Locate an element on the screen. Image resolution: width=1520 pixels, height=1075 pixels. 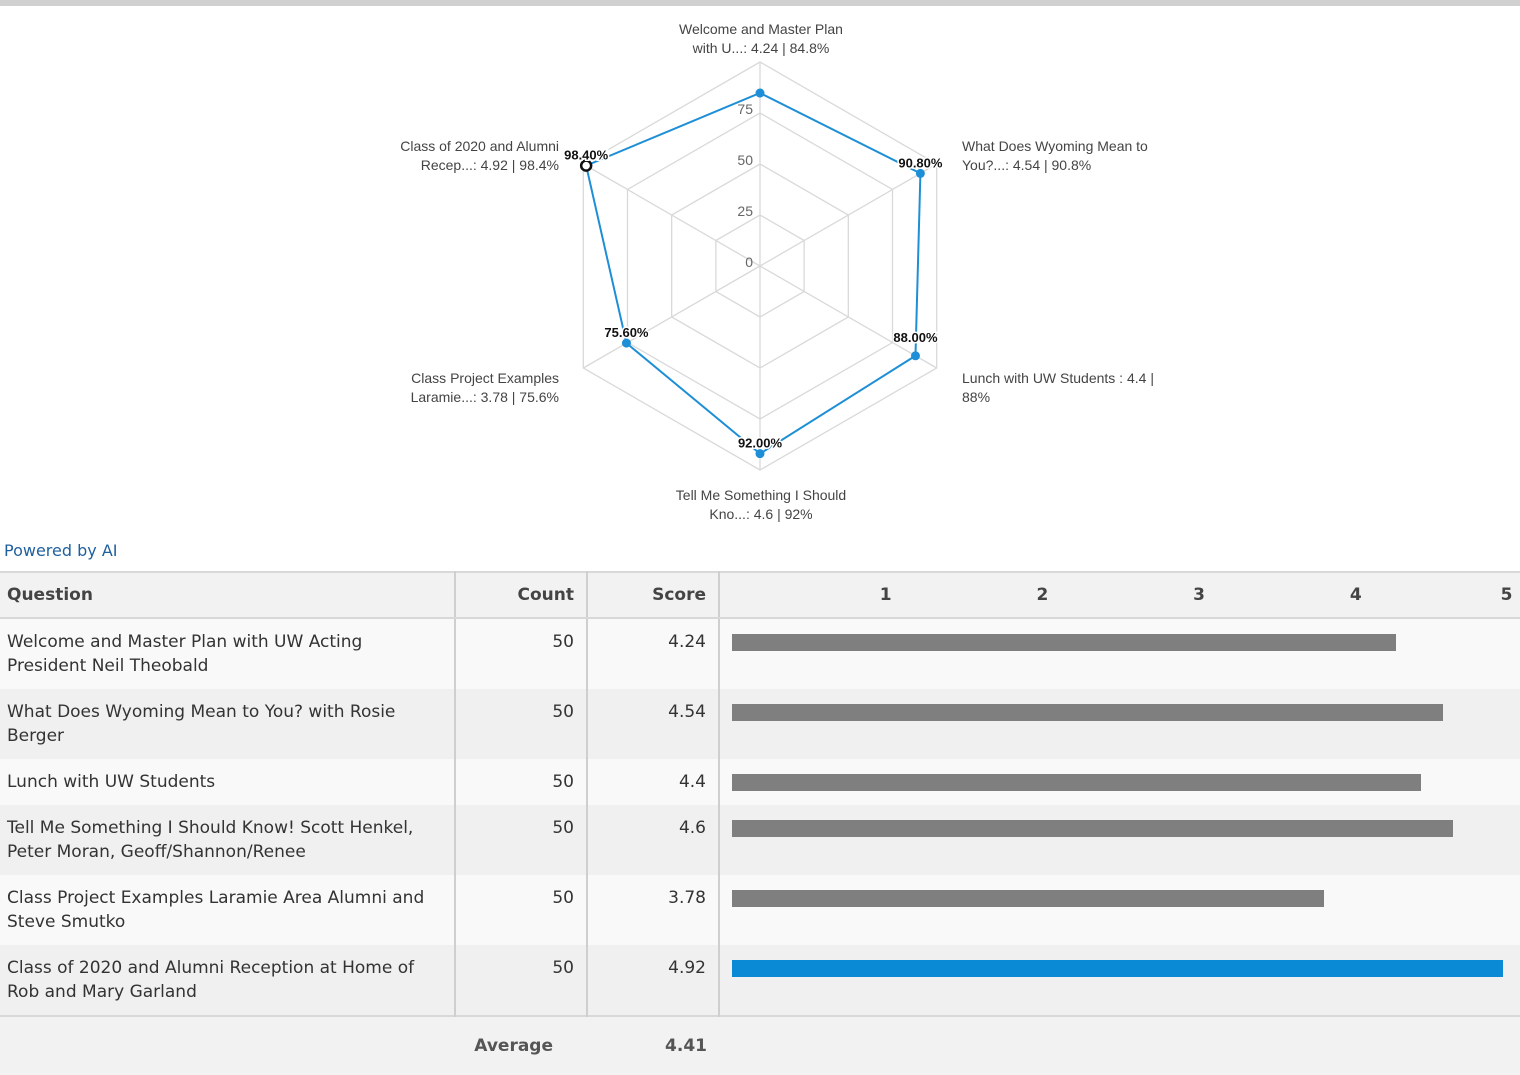
radial-tick-label: 50 is located at coordinates (745, 160).